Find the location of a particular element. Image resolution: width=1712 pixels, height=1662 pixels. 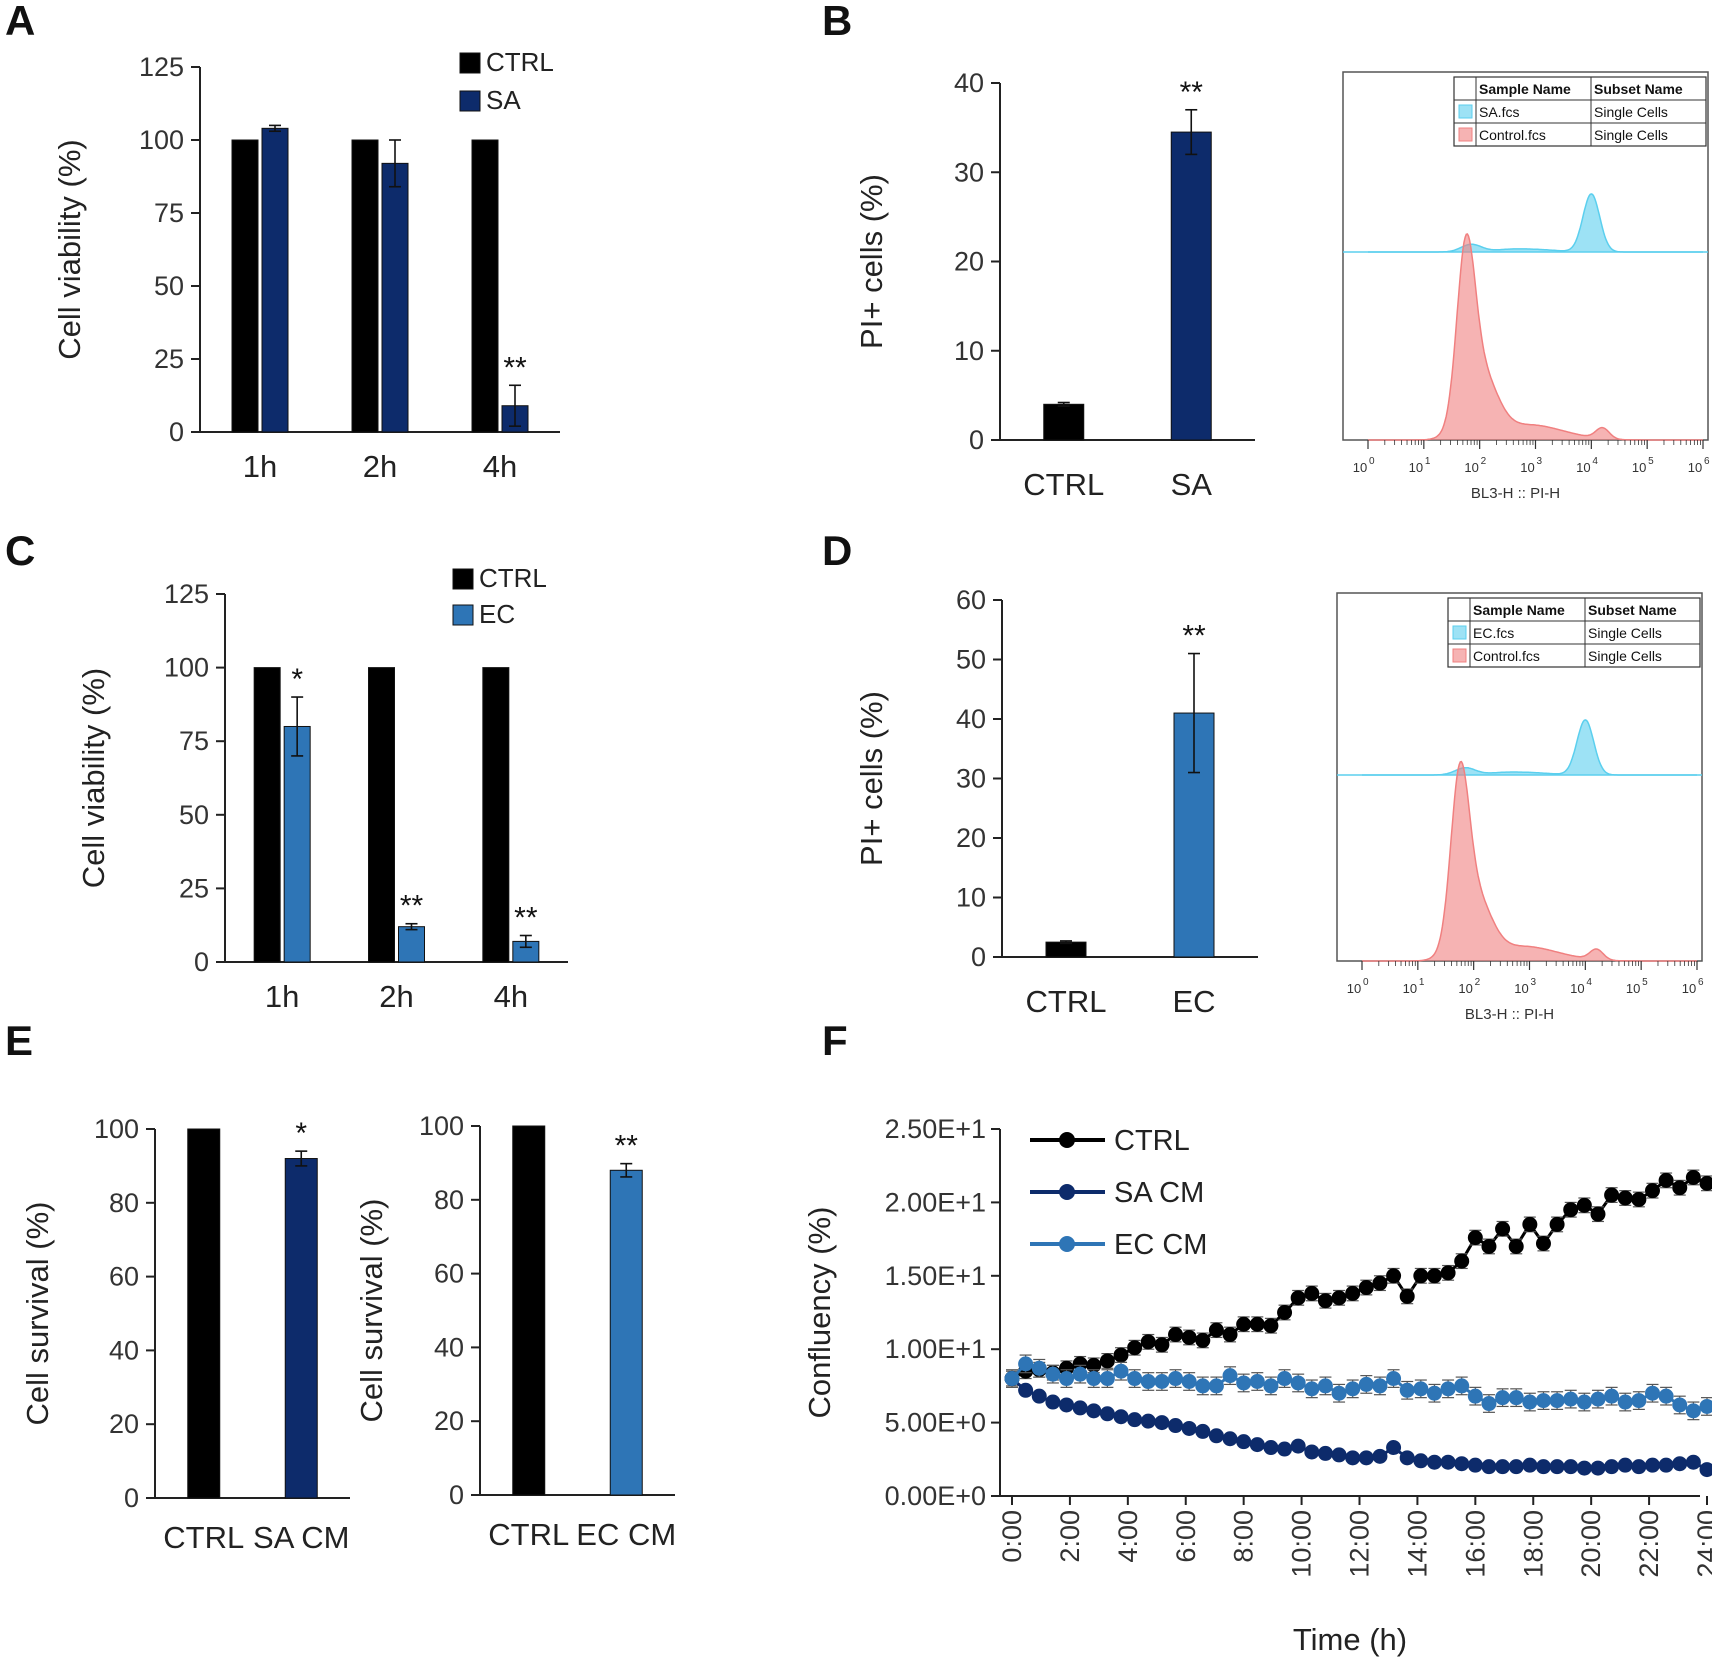

legend-swatch-ec is located at coordinates (463, 615).